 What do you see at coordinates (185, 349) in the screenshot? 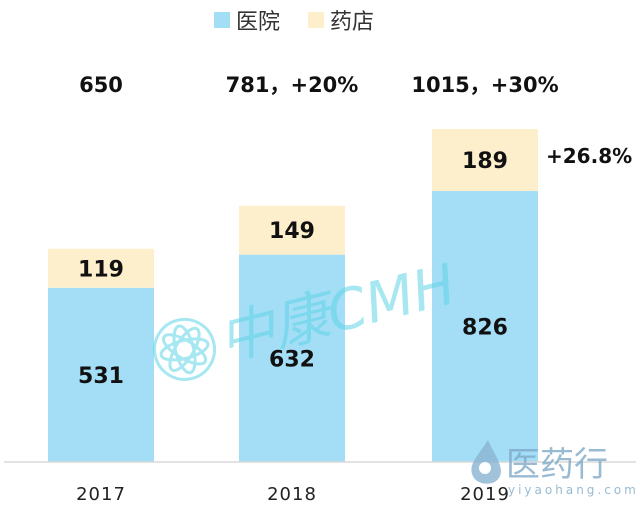
I see `flower-logo-icon` at bounding box center [185, 349].